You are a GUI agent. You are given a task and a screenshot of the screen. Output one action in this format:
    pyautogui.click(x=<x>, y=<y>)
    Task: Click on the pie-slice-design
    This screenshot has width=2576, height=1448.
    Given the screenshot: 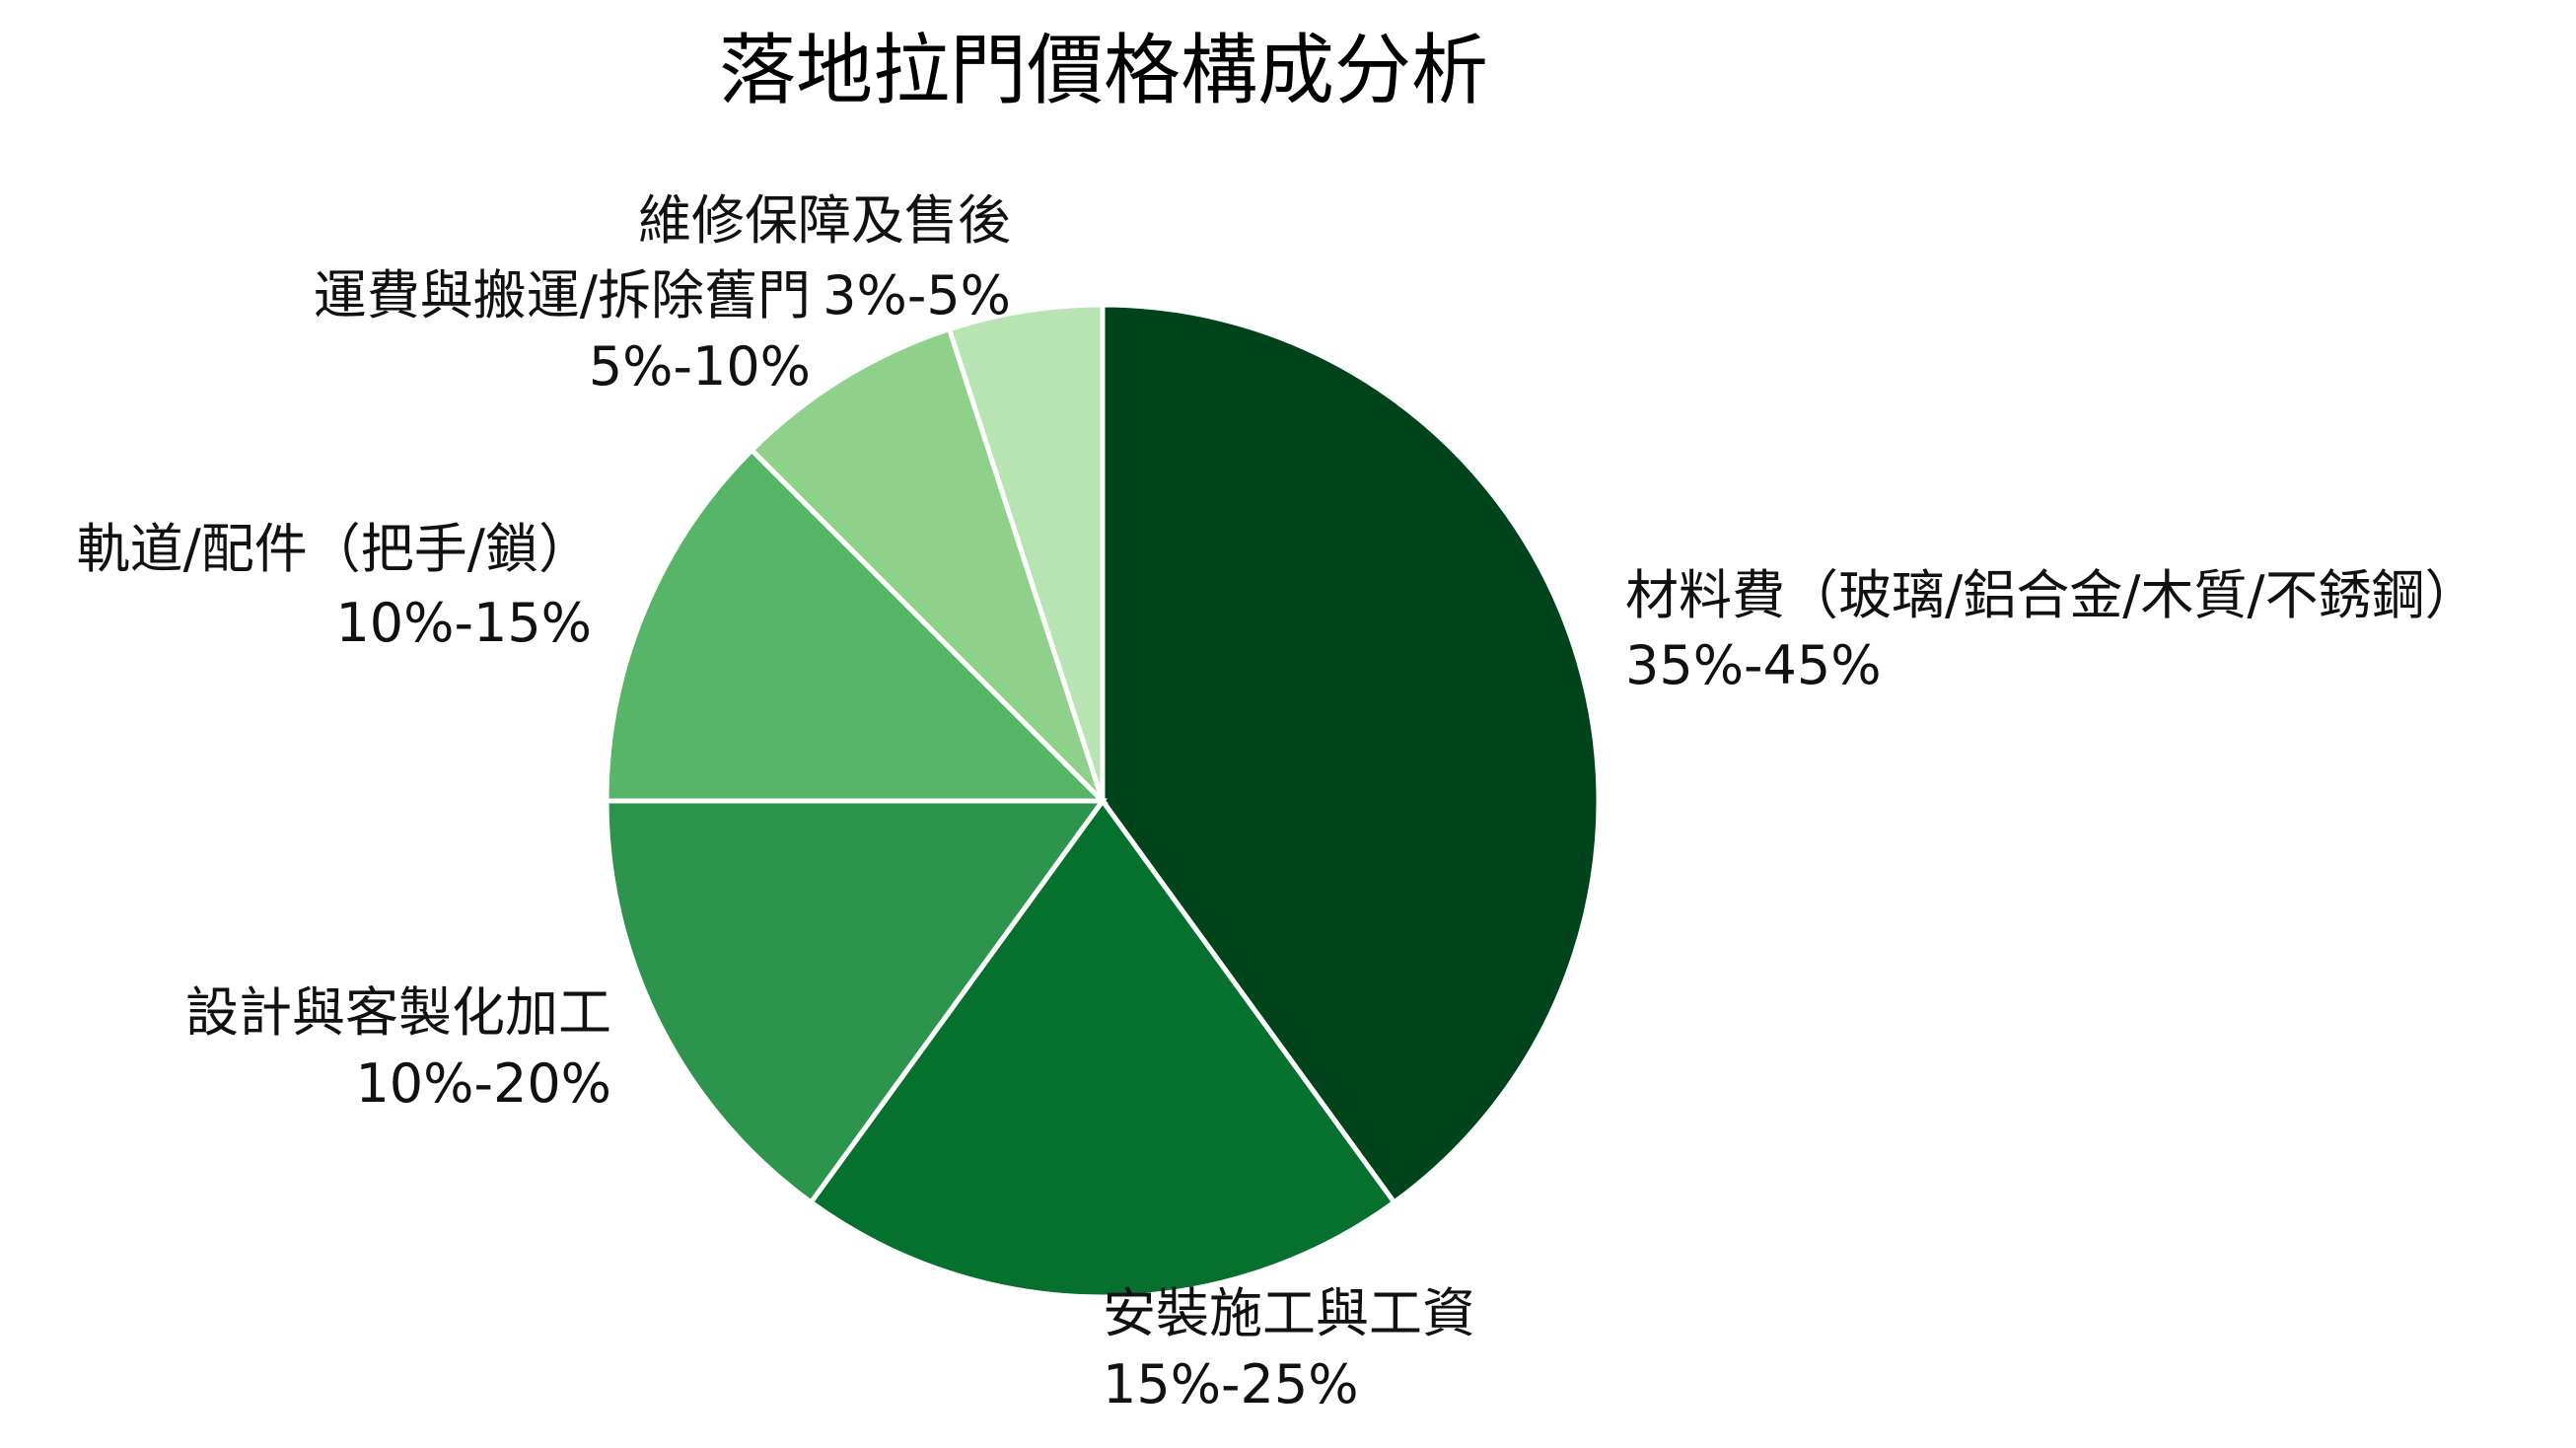 What is the action you would take?
    pyautogui.click(x=856, y=1002)
    